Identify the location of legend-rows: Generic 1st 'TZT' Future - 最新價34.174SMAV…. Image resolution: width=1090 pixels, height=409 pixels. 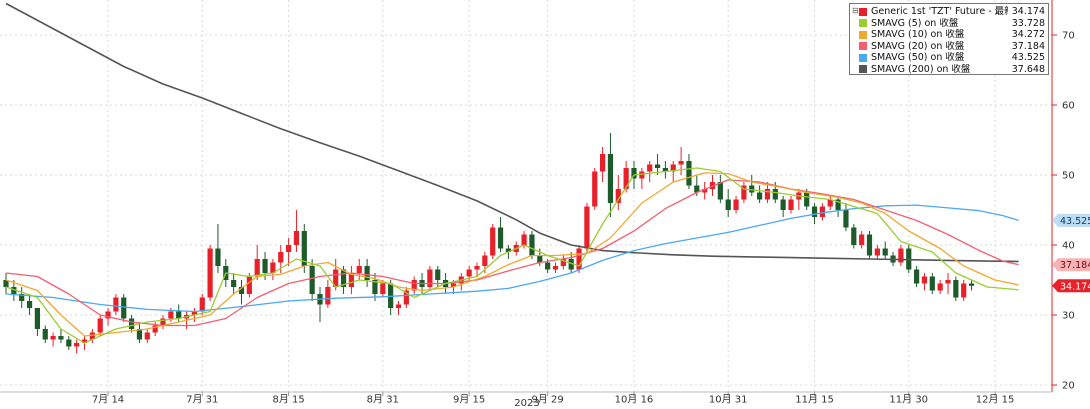
(949, 40).